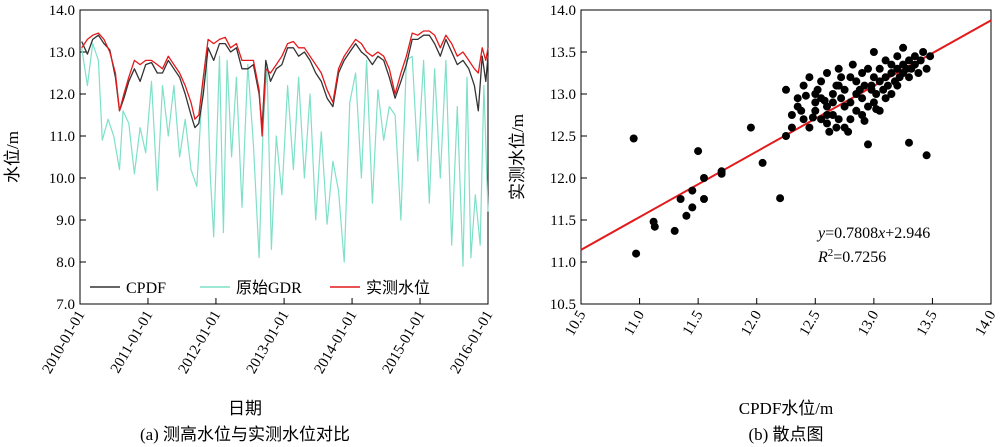 Image resolution: width=1000 pixels, height=447 pixels. Describe the element at coordinates (563, 179) in the screenshot. I see `y-tick-label-b: 12.0` at that location.